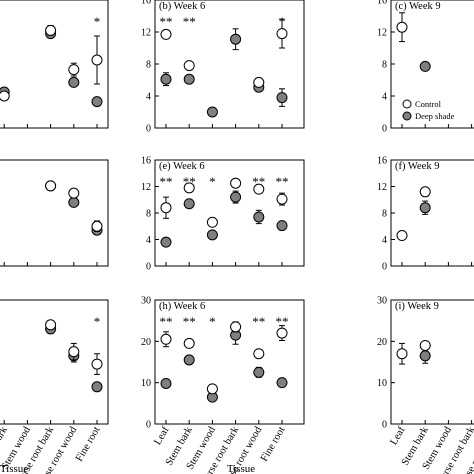  What do you see at coordinates (127, 468) in the screenshot?
I see `x-axis-title-group: Tissue Tissue` at bounding box center [127, 468].